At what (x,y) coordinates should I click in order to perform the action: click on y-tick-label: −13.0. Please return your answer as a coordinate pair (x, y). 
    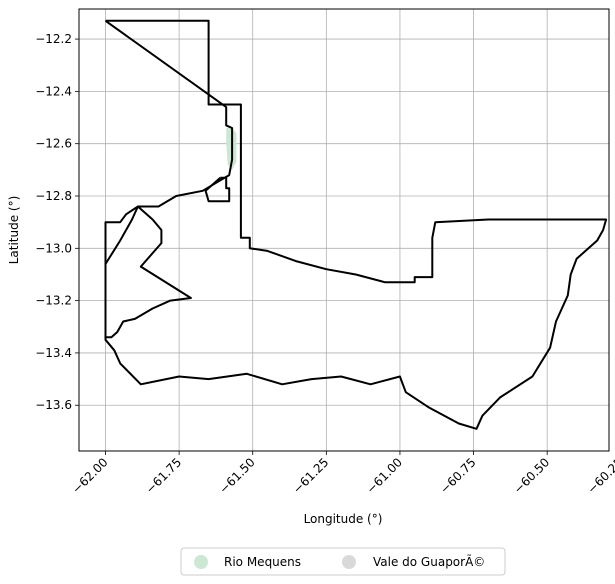
    Looking at the image, I should click on (53, 248).